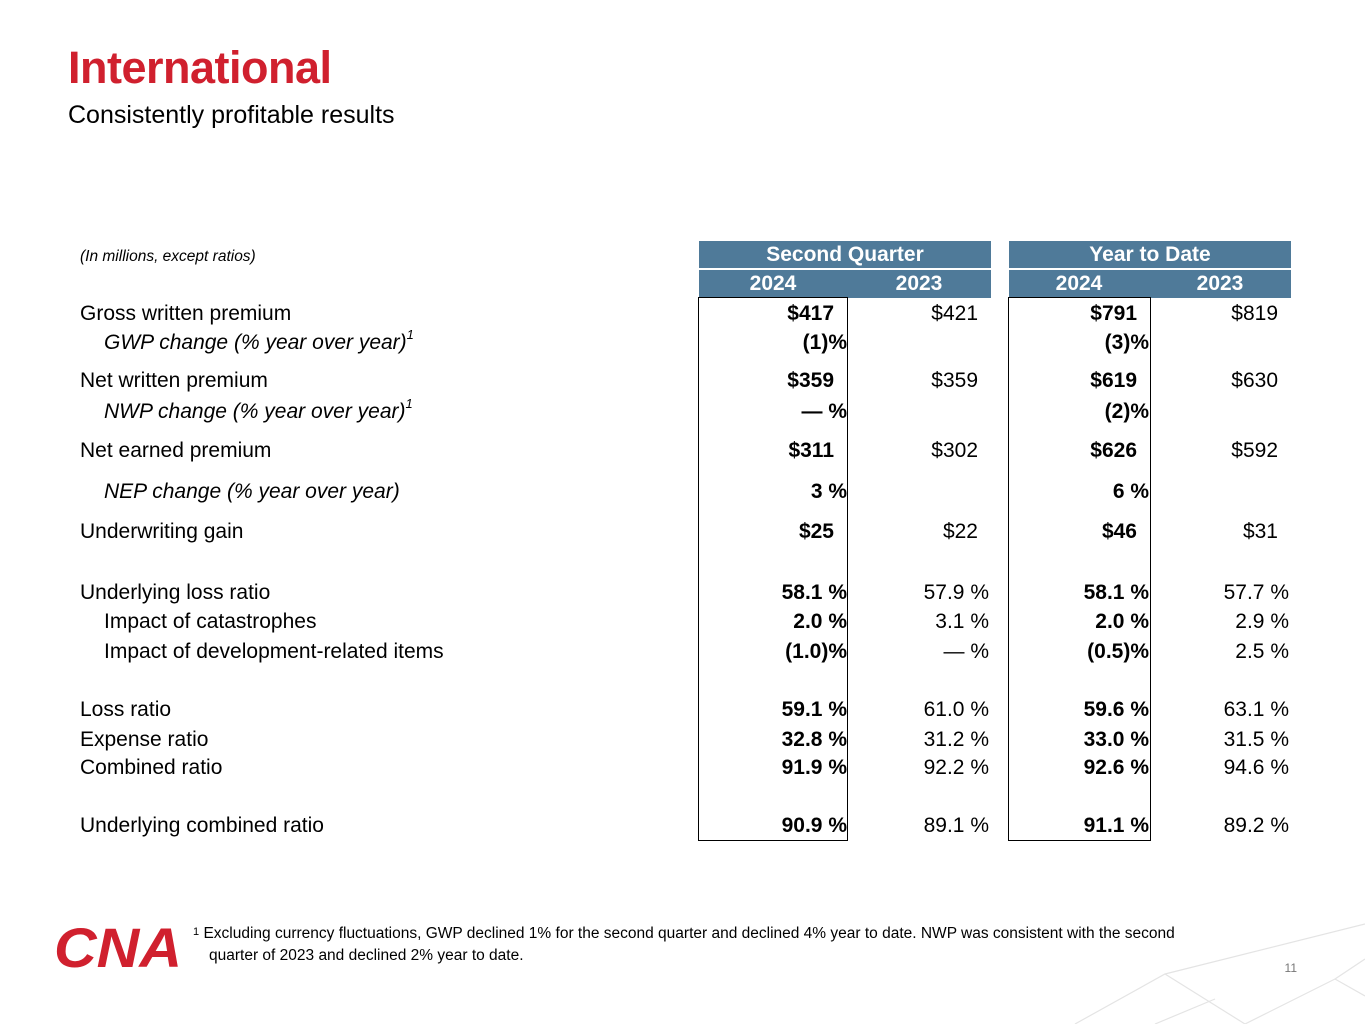  I want to click on cell-value: 63.1 %, so click(1256, 709).